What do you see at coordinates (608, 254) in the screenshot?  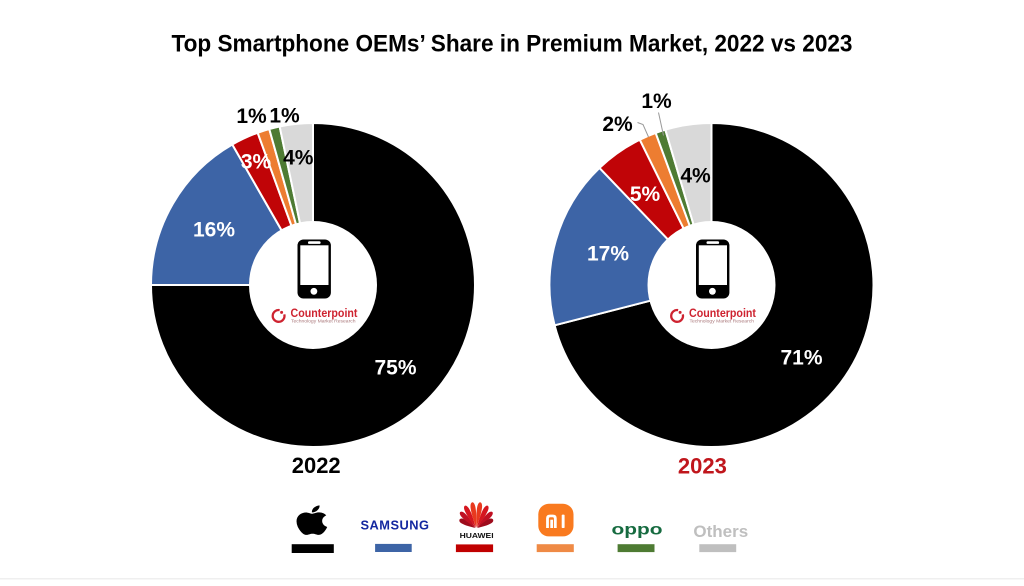 I see `svg-text: 17%` at bounding box center [608, 254].